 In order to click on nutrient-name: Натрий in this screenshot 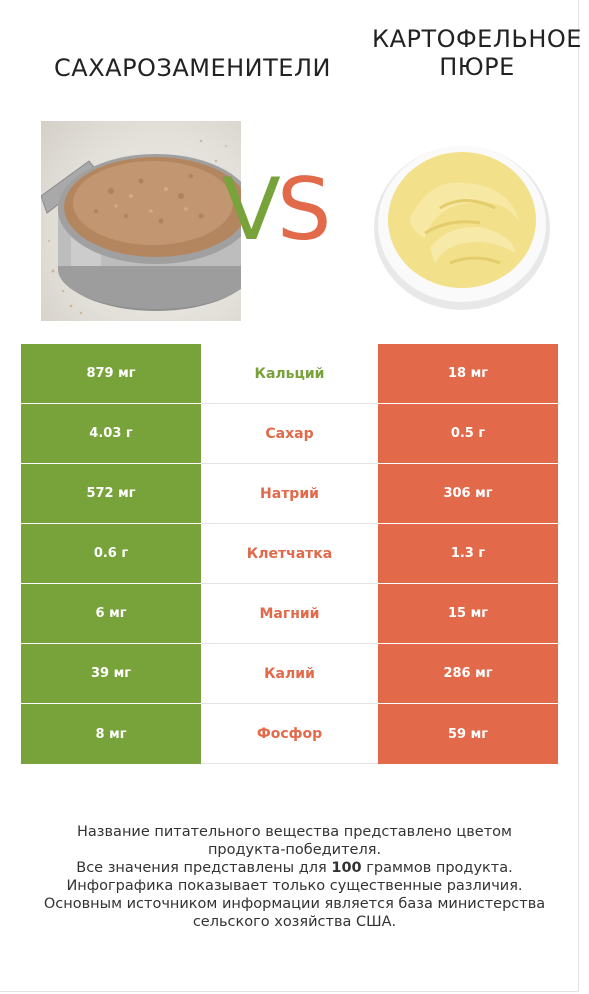, I will do `click(289, 494)`.